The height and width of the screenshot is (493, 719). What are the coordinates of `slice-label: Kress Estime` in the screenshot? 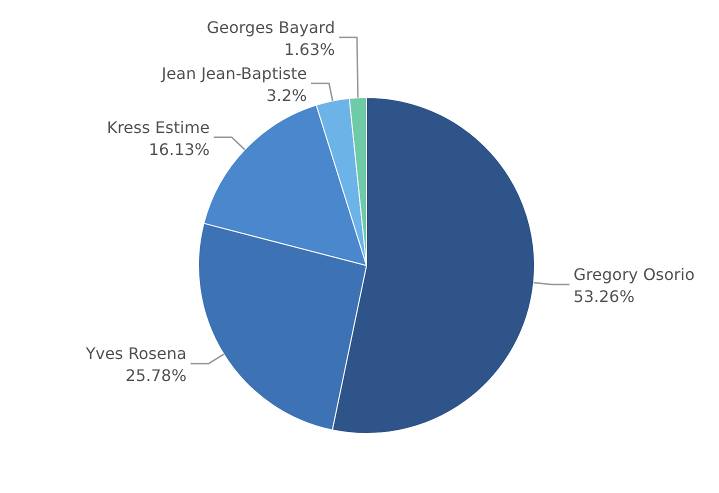 It's located at (158, 127).